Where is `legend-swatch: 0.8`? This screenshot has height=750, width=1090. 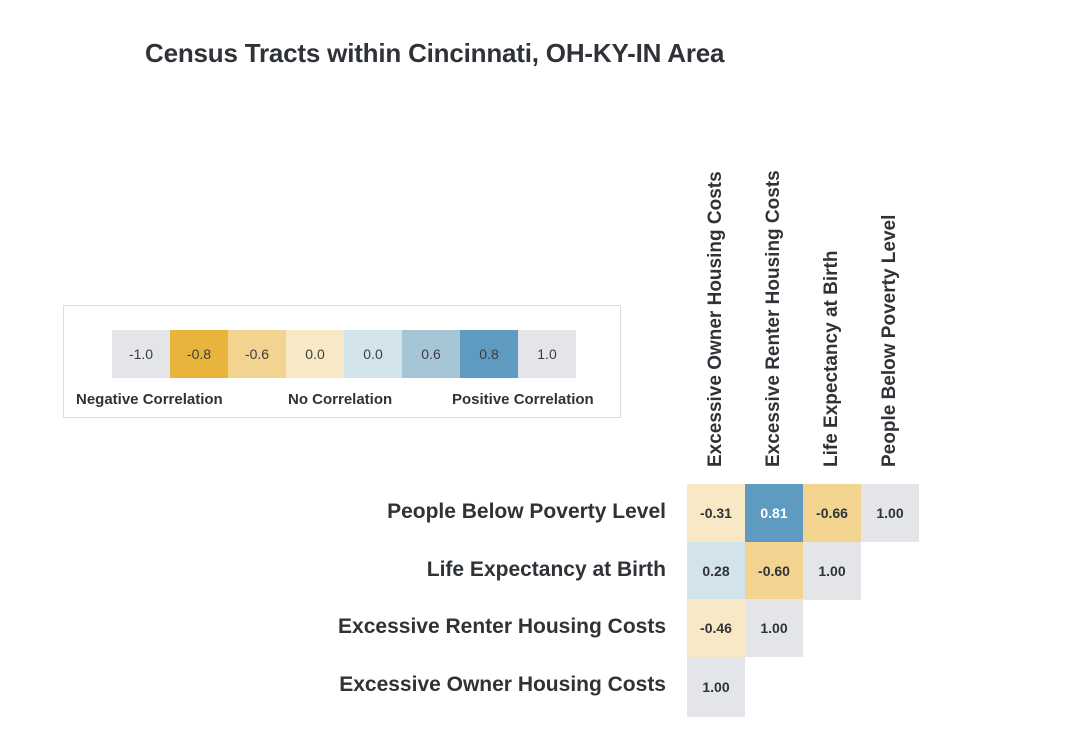
legend-swatch: 0.8 is located at coordinates (489, 354).